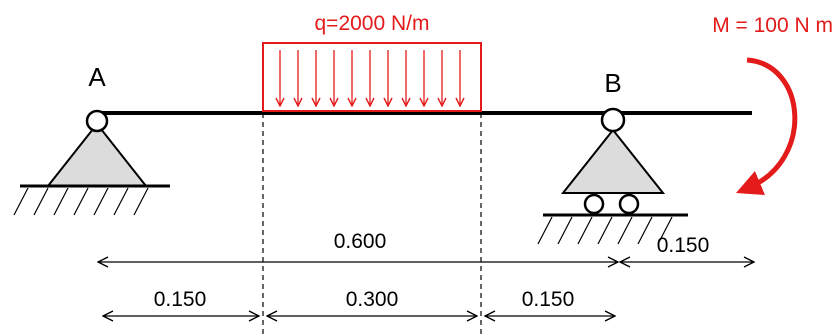  I want to click on load-label: q=2000 N/m, so click(372, 23).